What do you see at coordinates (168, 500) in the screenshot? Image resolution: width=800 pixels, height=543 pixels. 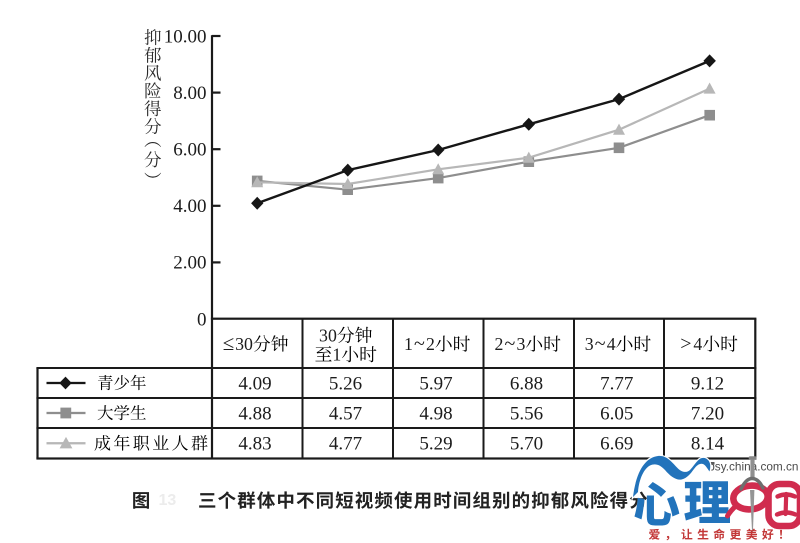 I see `svg-text: 13` at bounding box center [168, 500].